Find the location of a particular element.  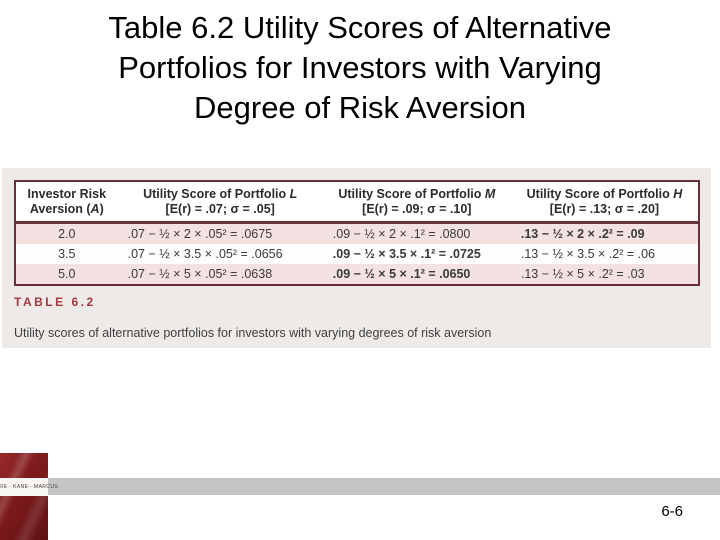

utility-formula-h: .13 − ½ × 5 × .2² = .03 is located at coordinates (582, 274).